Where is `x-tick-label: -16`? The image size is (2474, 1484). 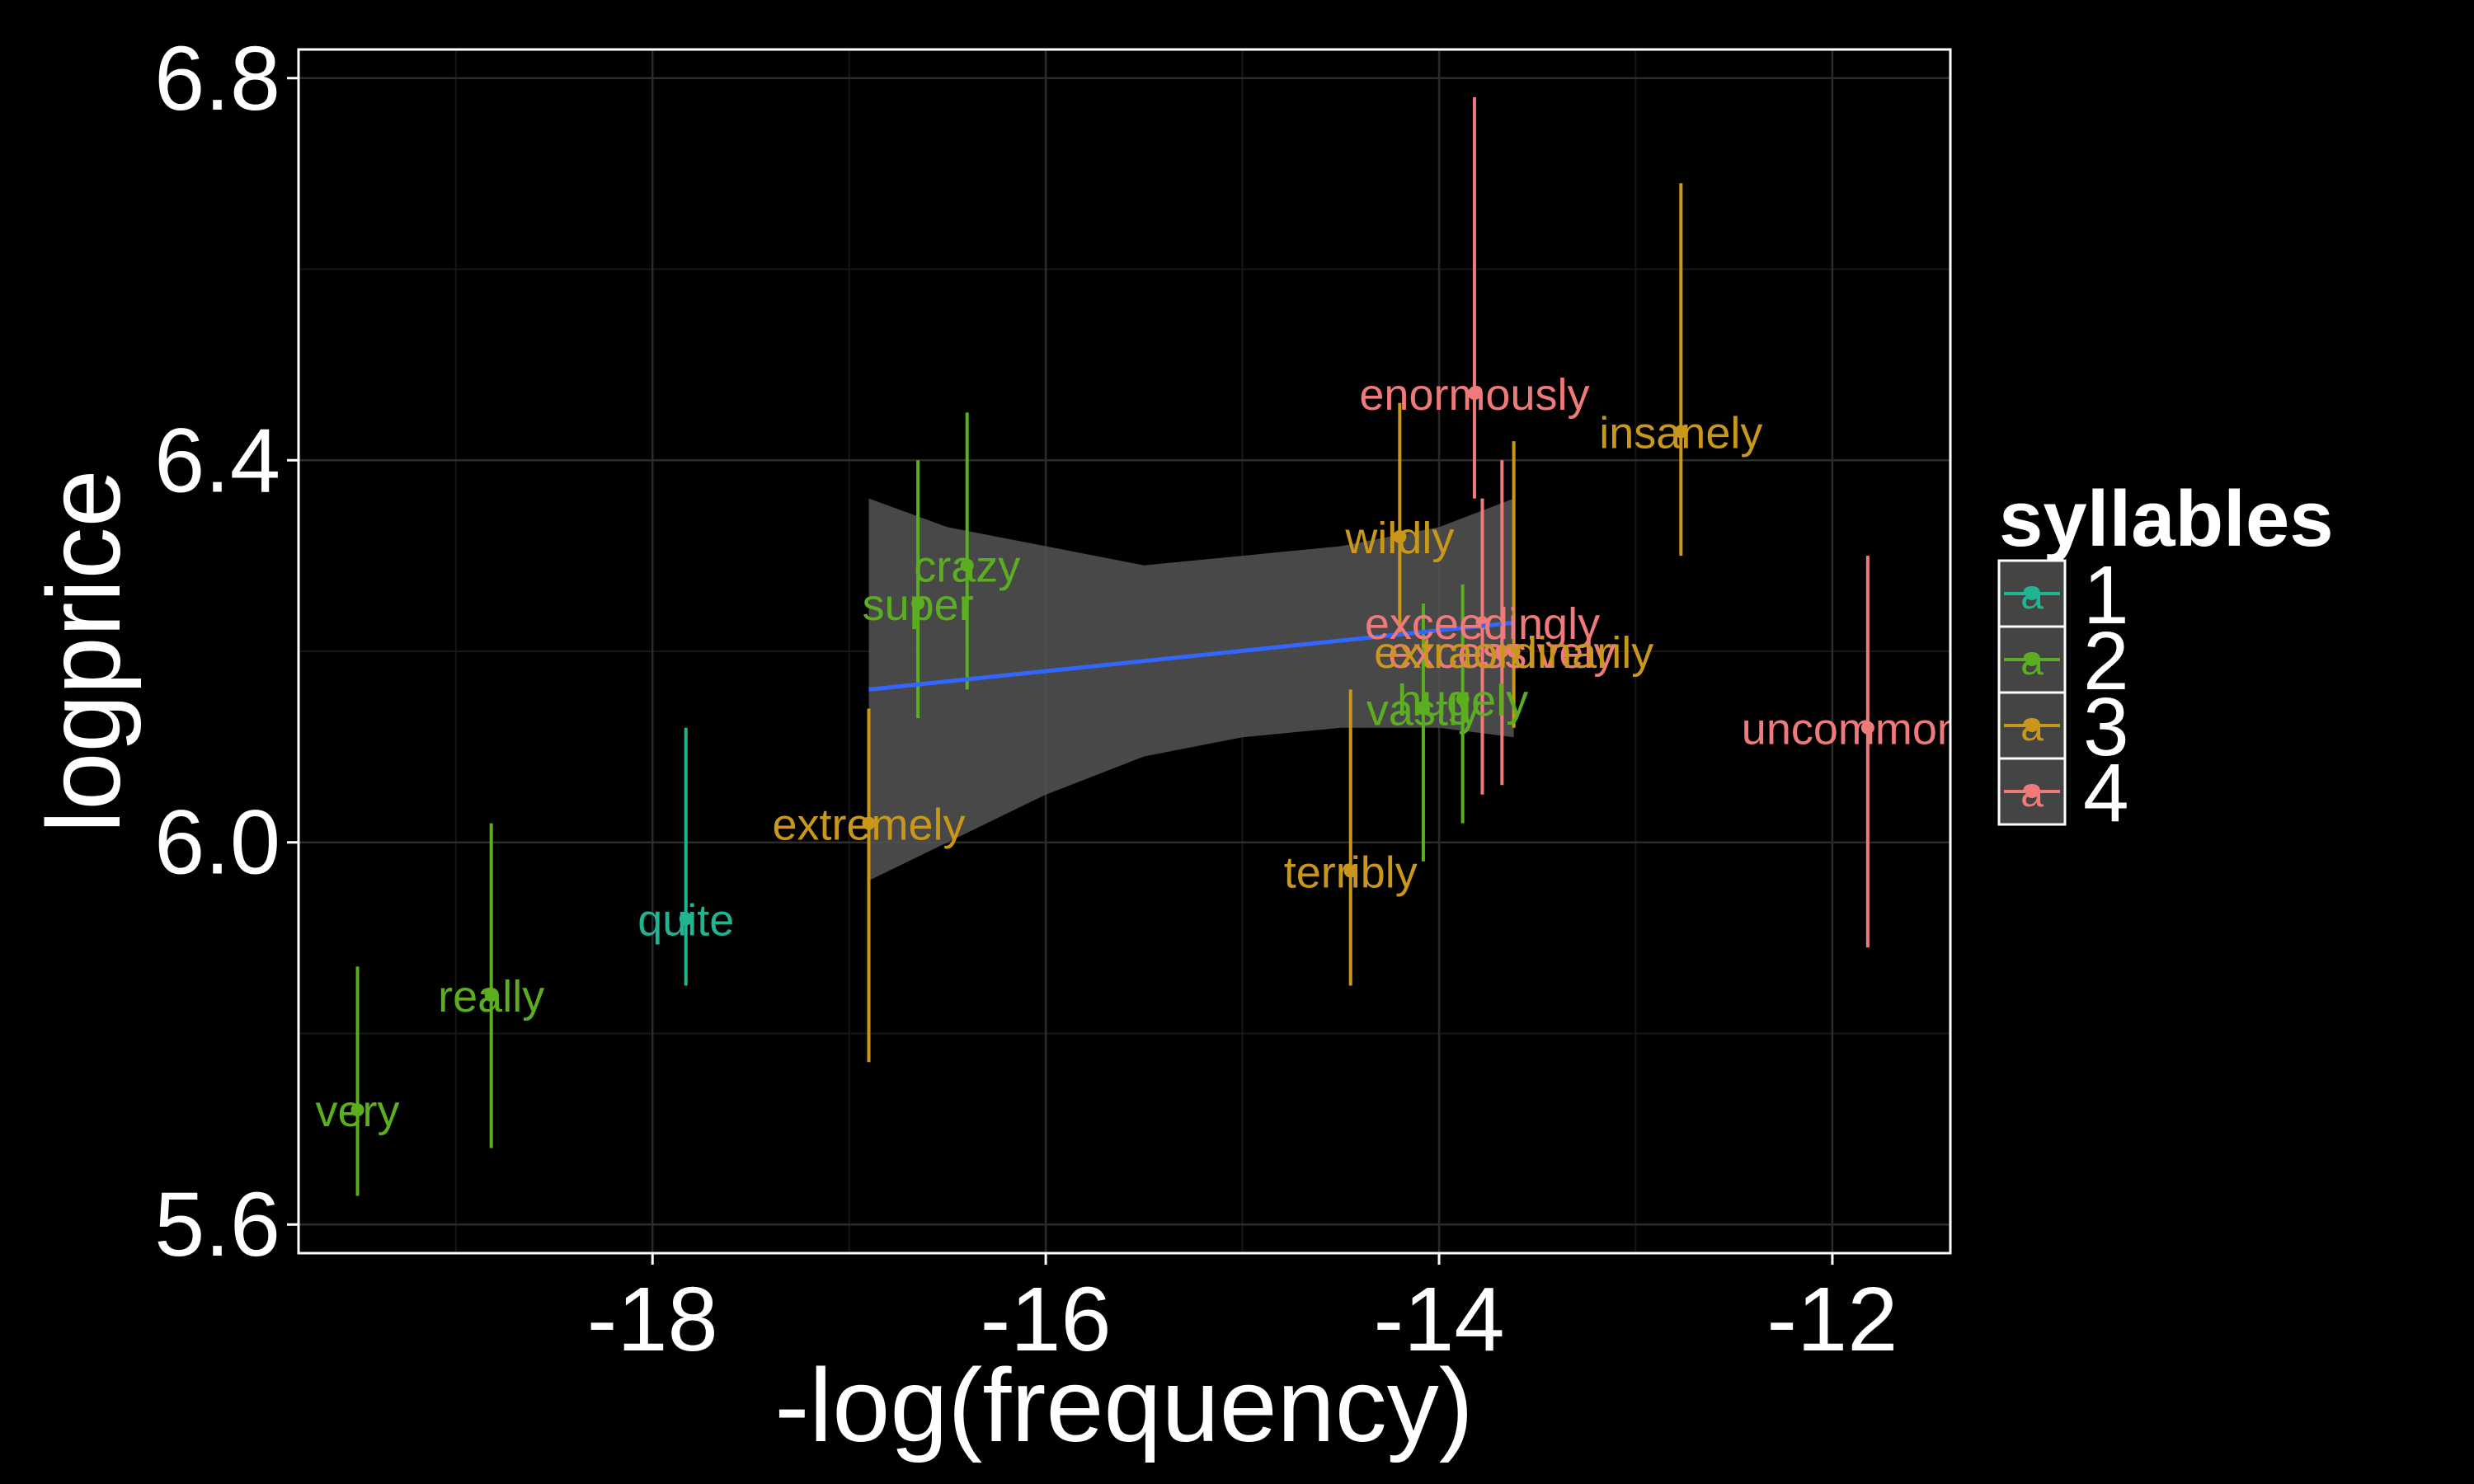
x-tick-label: -16 is located at coordinates (1046, 1319).